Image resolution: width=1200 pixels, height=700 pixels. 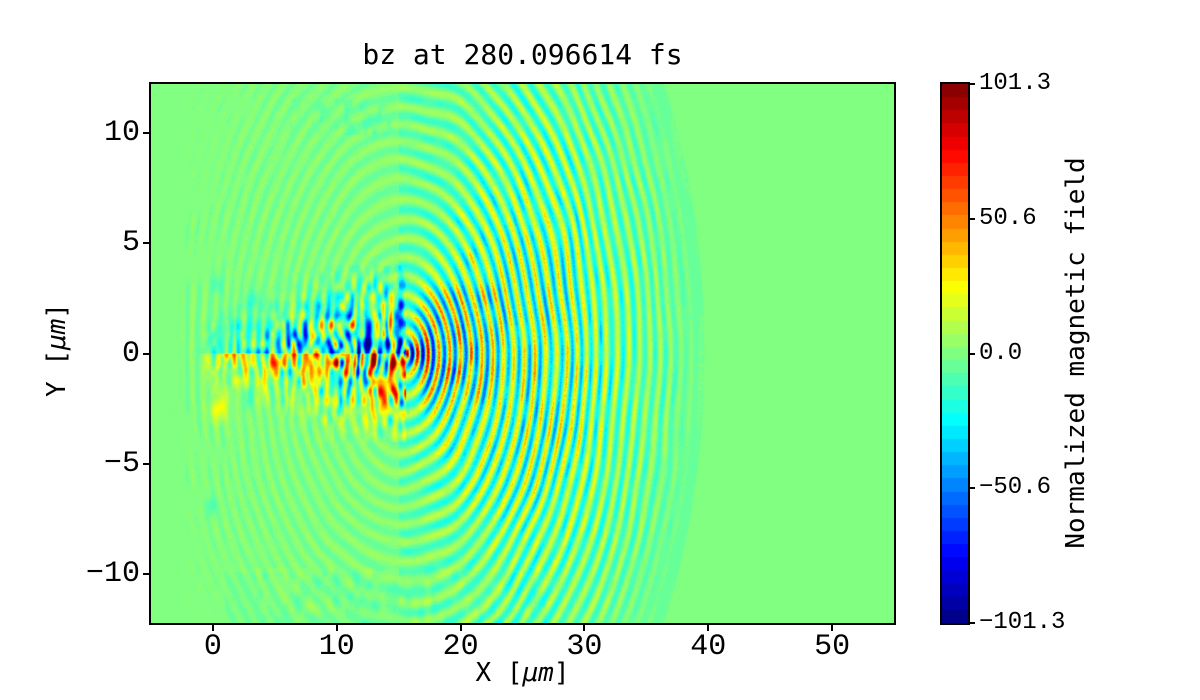 I want to click on x-tick-label: 30, so click(x=584, y=647).